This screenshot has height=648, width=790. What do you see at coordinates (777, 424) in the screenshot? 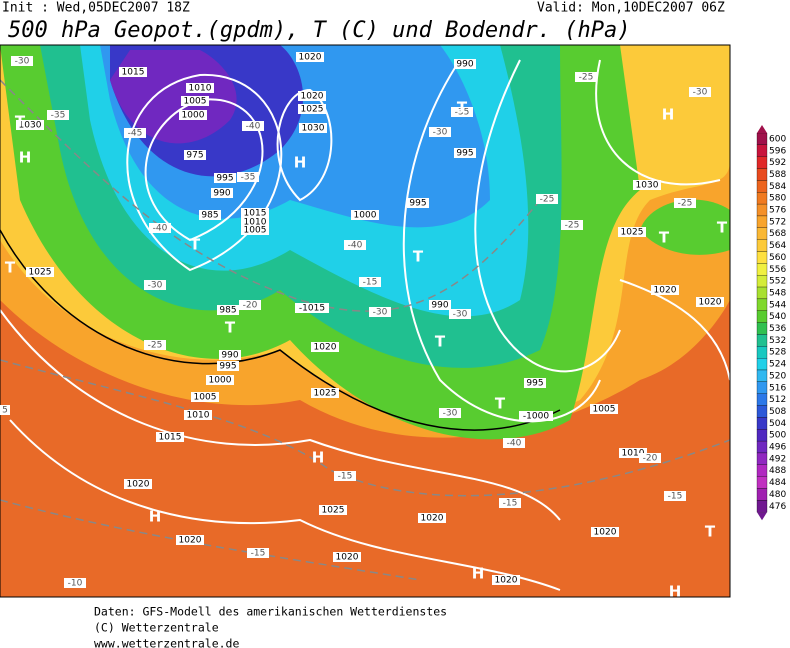
I see `colorbar-label: 504` at bounding box center [777, 424].